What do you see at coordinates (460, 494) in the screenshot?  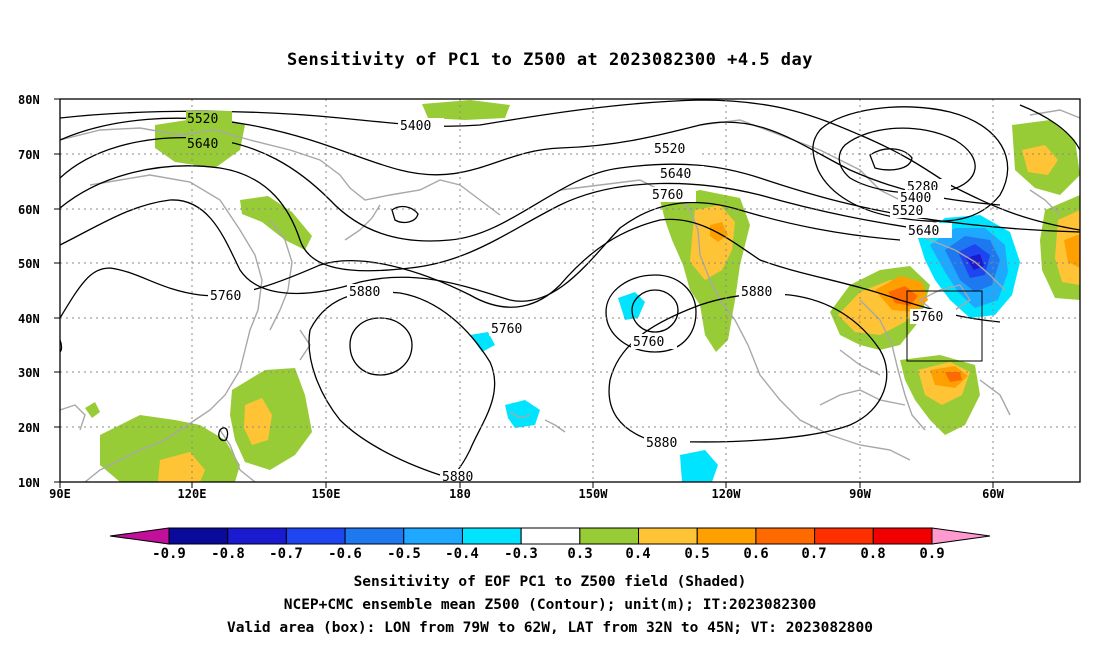 I see `lon-label: 180` at bounding box center [460, 494].